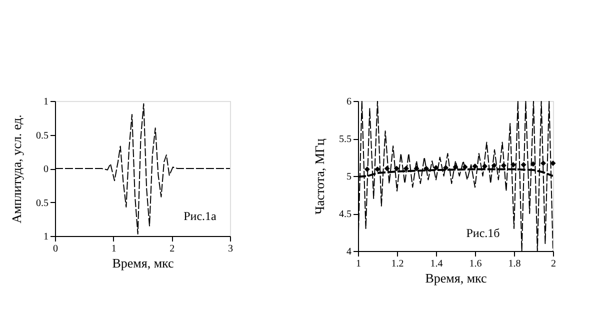  What do you see at coordinates (483, 233) in the screenshot?
I see `annotation: Рис.1б` at bounding box center [483, 233].